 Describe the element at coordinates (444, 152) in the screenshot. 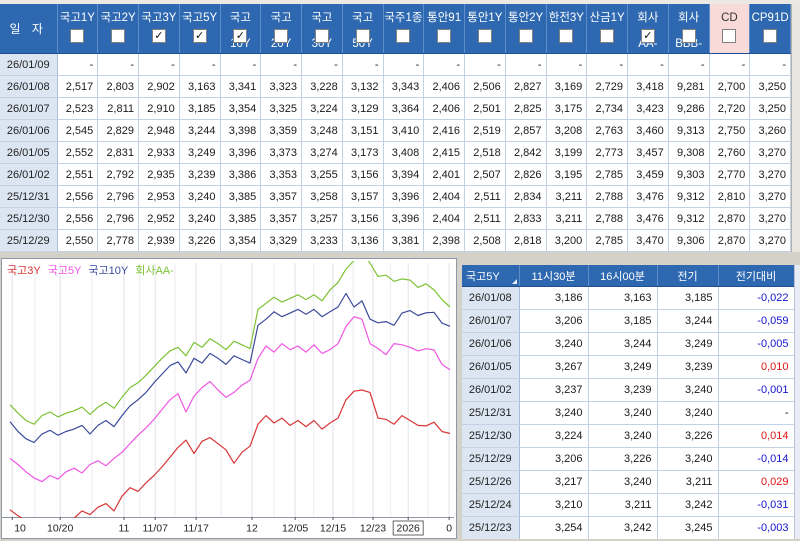

I see `rate-cell: 2,415` at that location.